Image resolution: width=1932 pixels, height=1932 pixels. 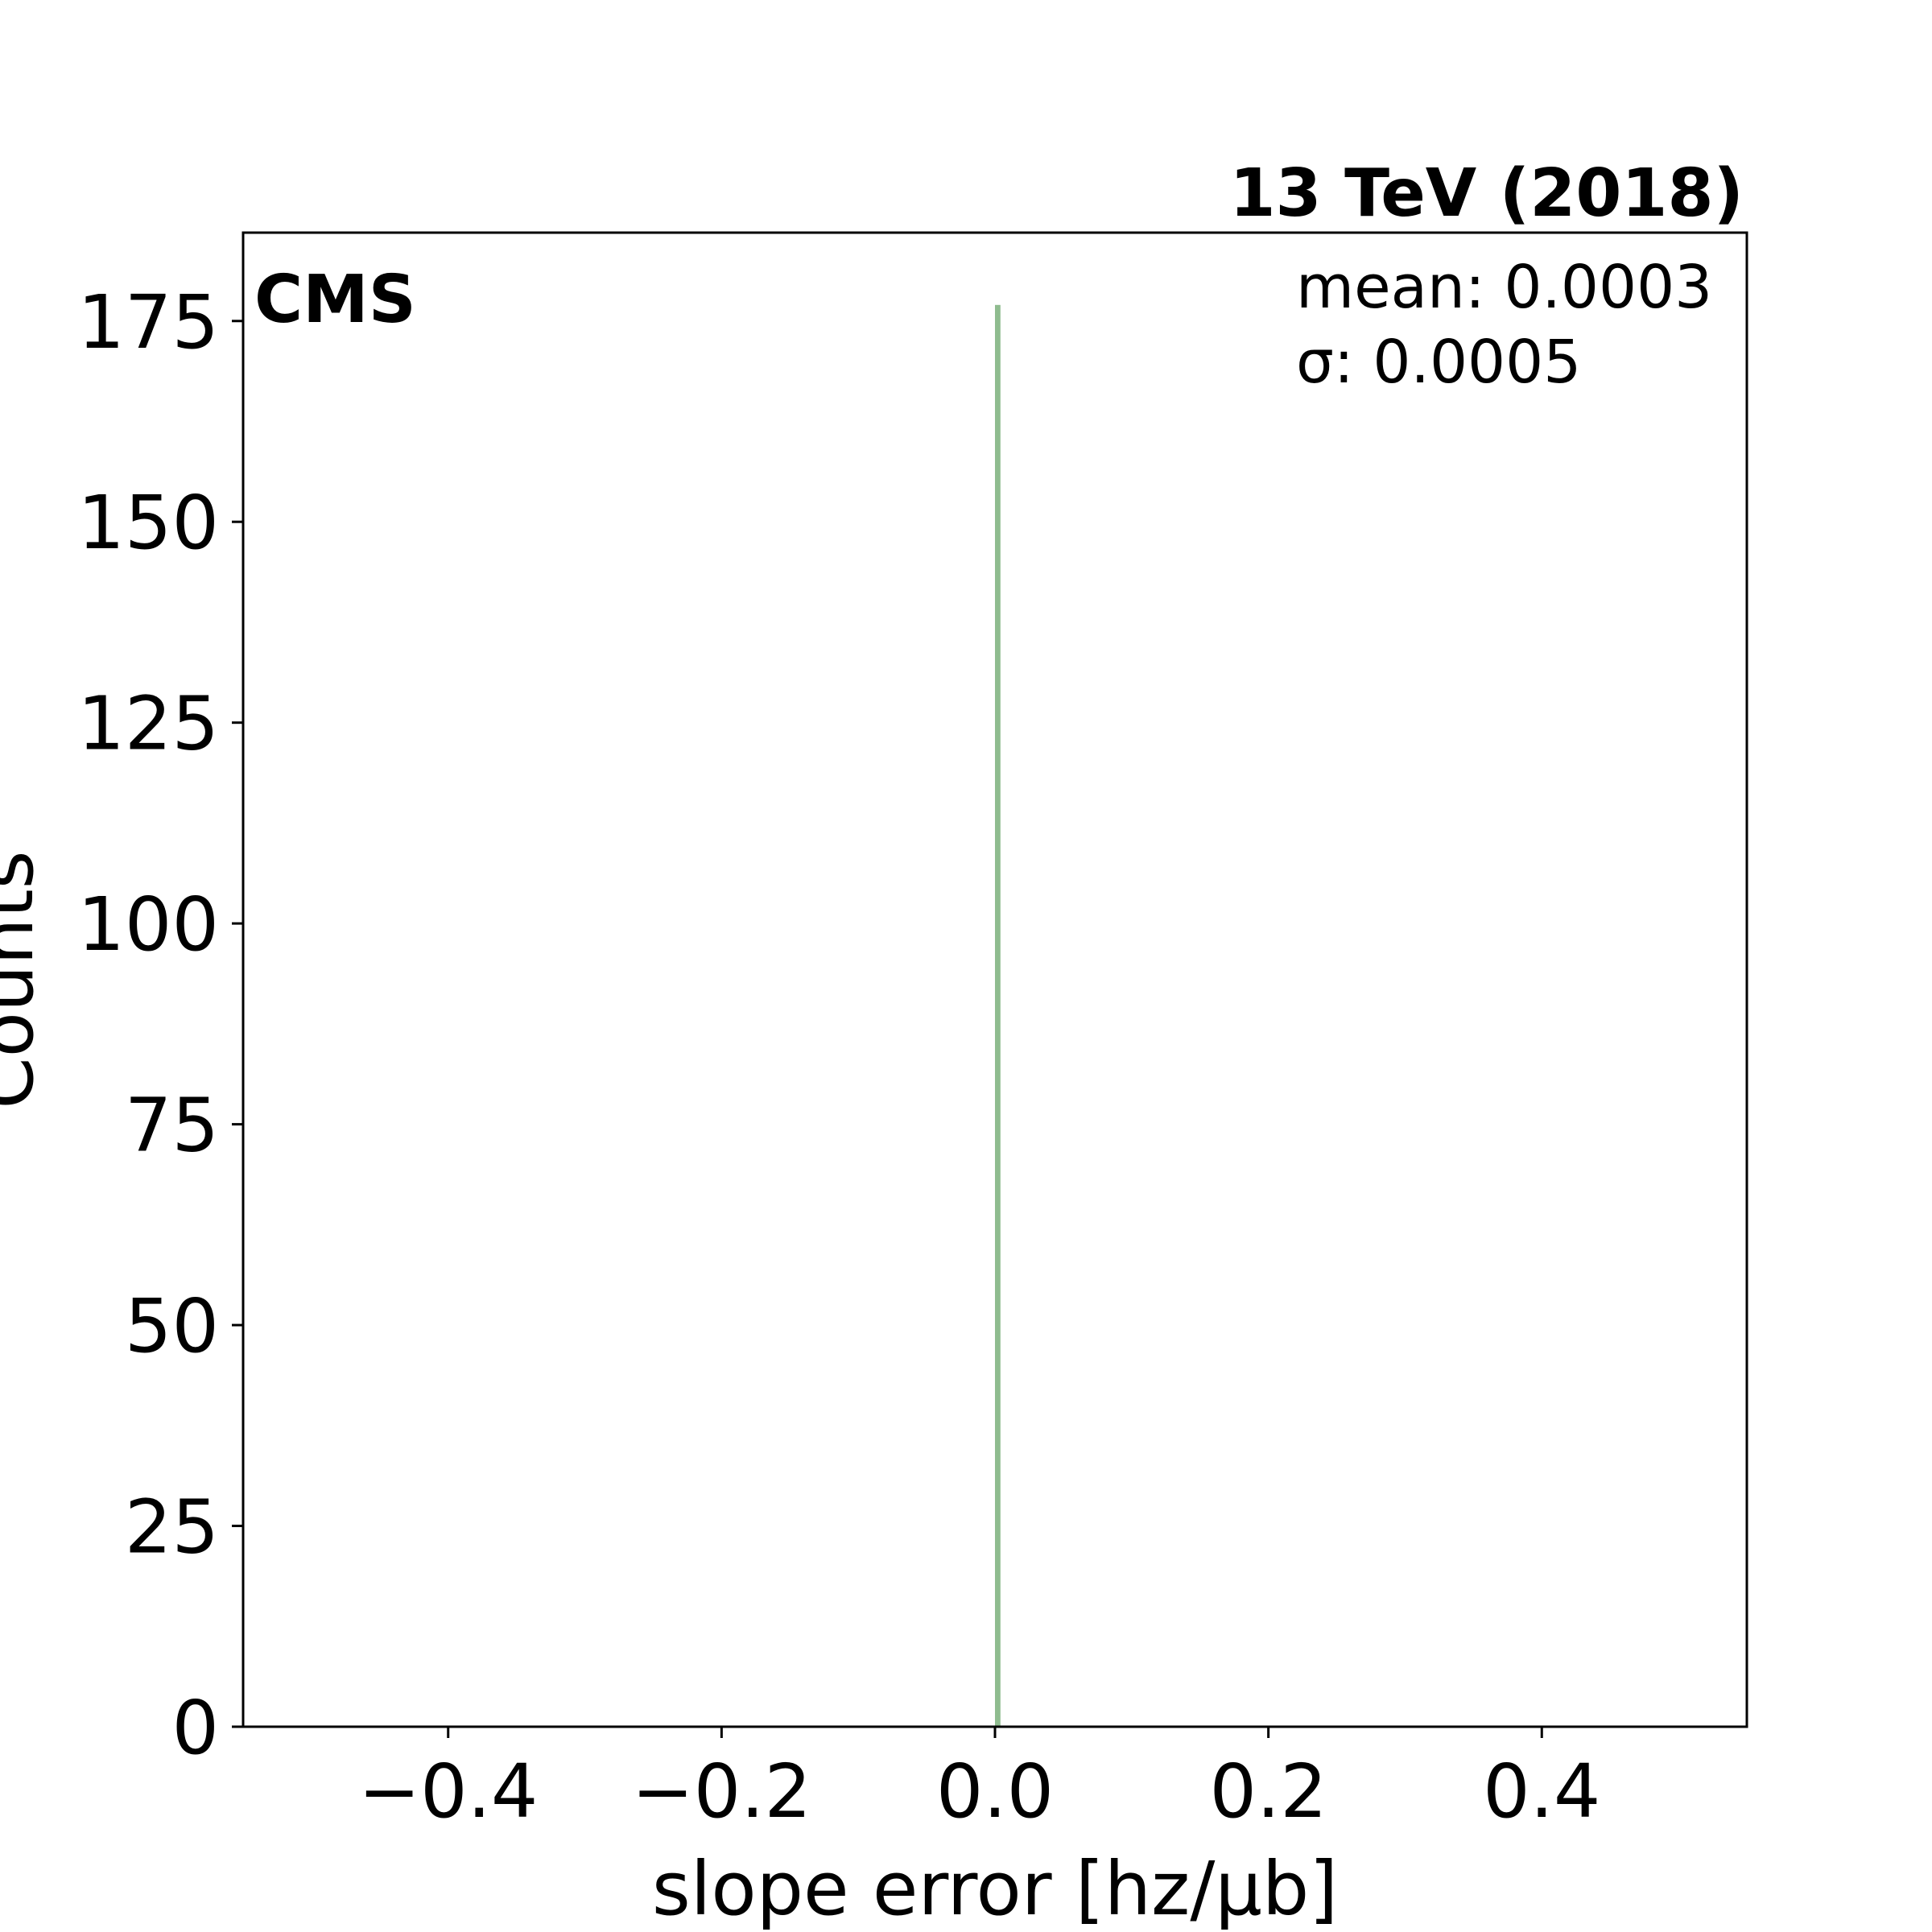 What do you see at coordinates (995, 1889) in the screenshot?
I see `x-axis-label: slope error [hz/μb]` at bounding box center [995, 1889].